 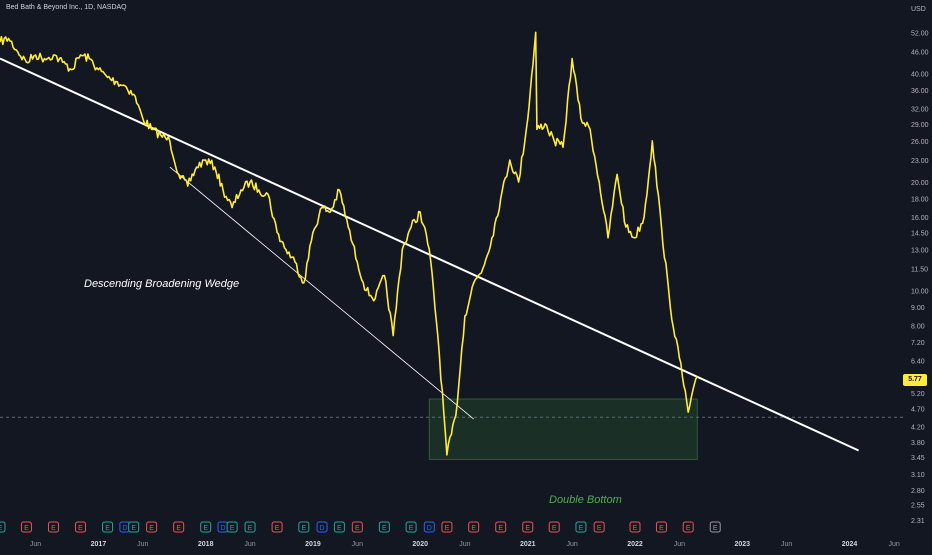 I want to click on y-tick-label: 5.20, so click(x=918, y=394).